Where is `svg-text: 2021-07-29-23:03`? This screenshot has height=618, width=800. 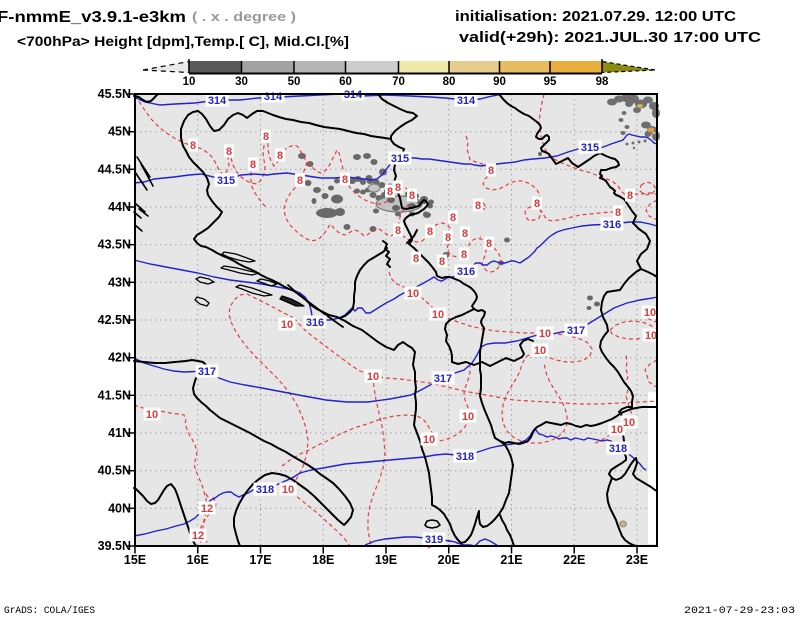
svg-text: 2021-07-29-23:03 is located at coordinates (739, 611).